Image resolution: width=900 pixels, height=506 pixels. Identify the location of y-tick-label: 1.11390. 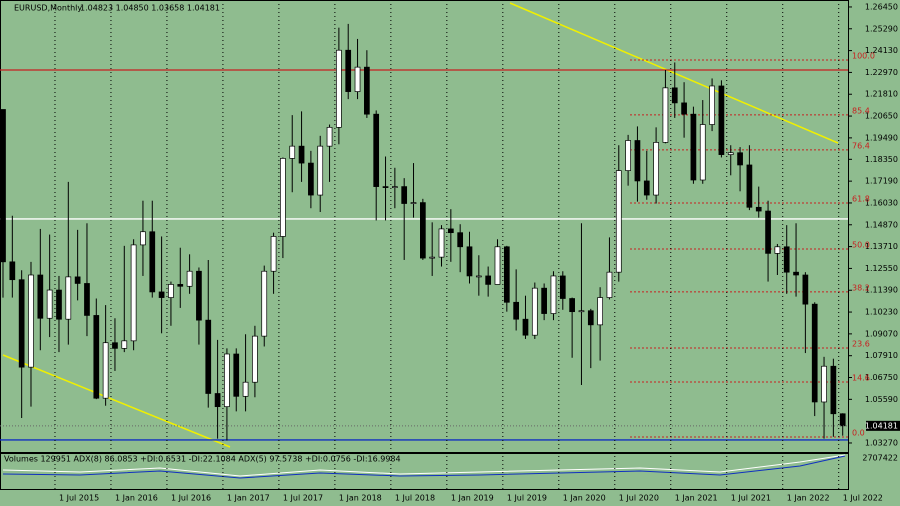
(881, 290).